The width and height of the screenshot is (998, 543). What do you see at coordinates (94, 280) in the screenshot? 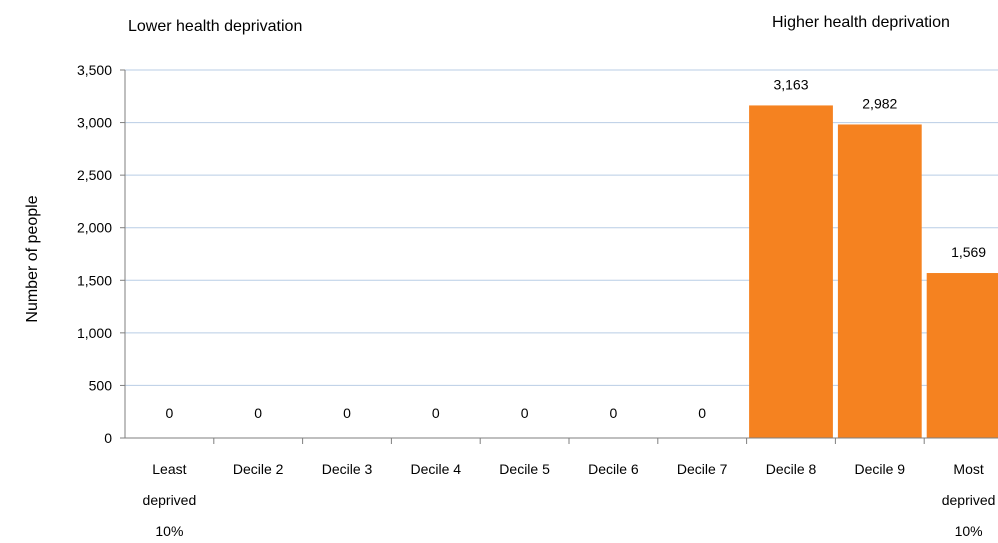
I see `y-tick-label: 1,500` at bounding box center [94, 280].